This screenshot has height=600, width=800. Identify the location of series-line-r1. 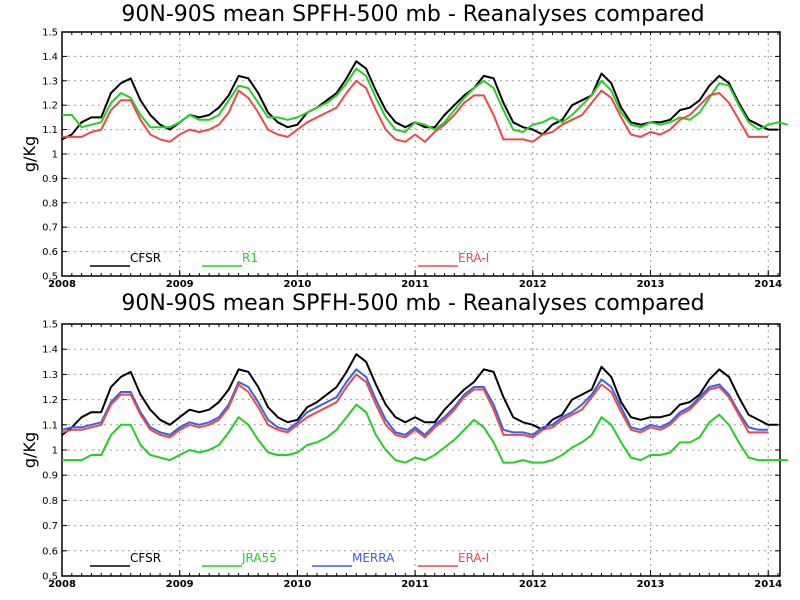
(425, 100).